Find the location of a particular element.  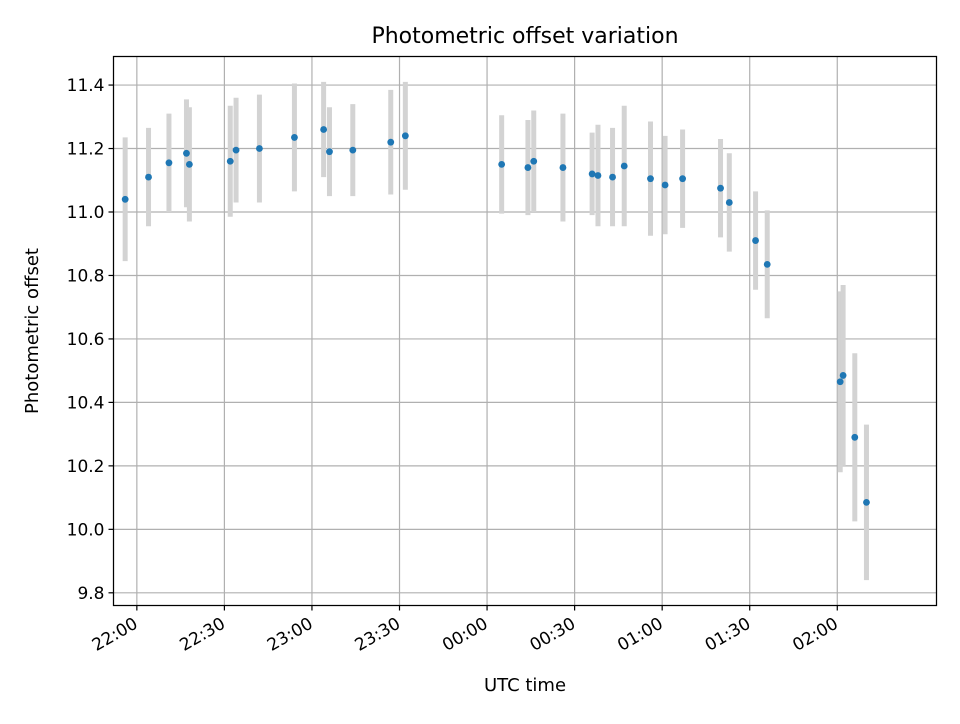

y-tick-label: 10.8 is located at coordinates (86, 276).